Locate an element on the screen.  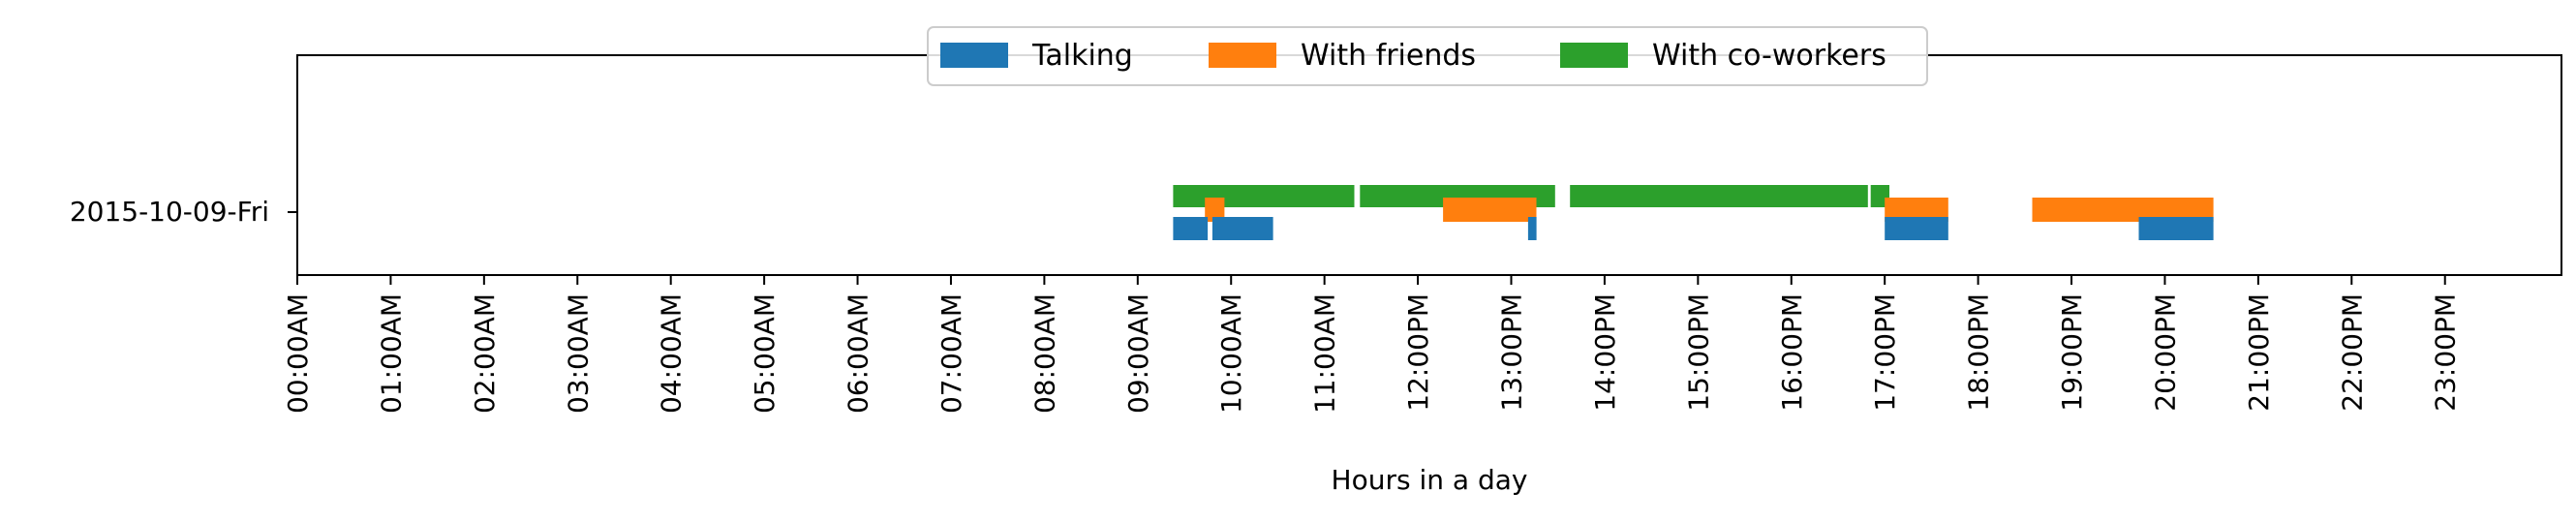
x-tick-label: 22:00PM is located at coordinates (2352, 352).